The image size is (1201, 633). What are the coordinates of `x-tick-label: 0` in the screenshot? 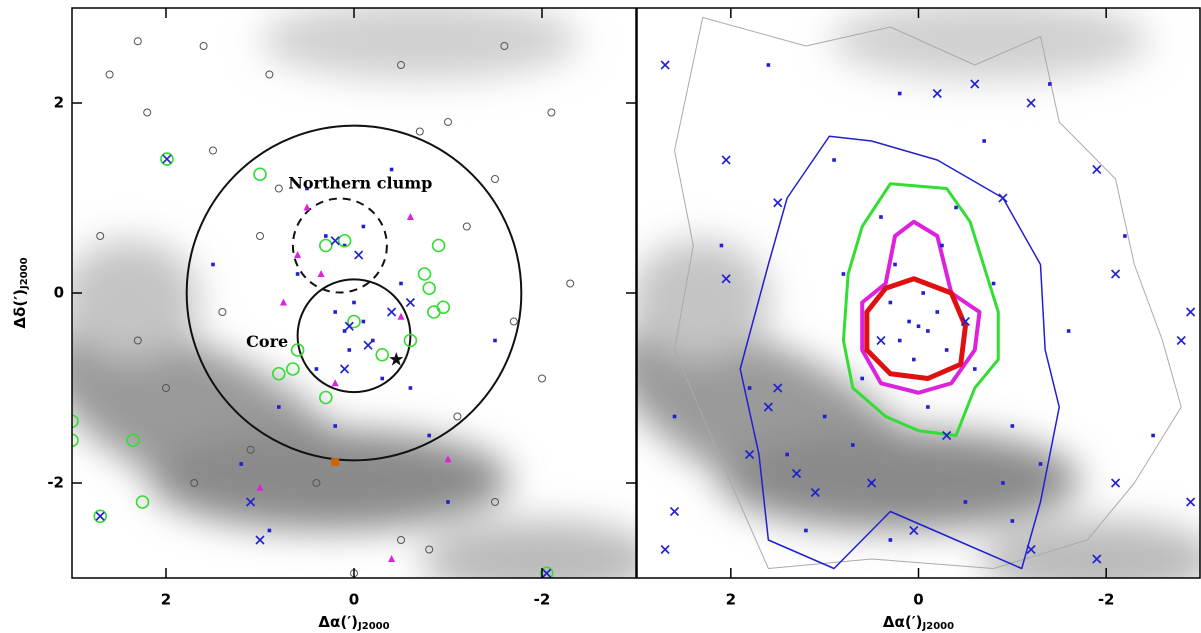 It's located at (354, 600).